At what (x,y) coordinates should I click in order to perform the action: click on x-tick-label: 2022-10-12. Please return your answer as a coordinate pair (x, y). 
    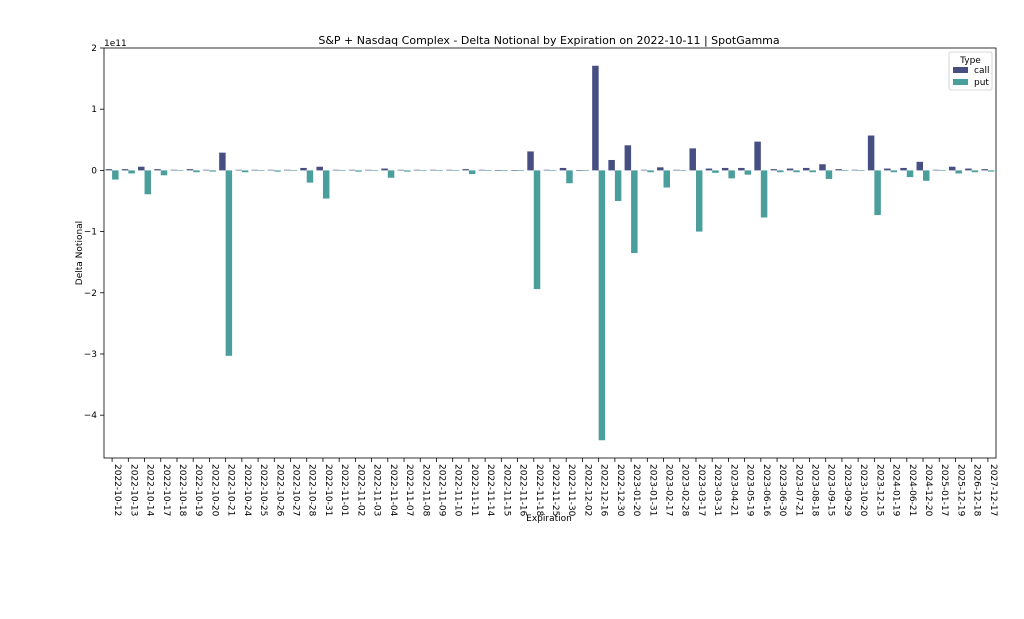
    Looking at the image, I should click on (117, 490).